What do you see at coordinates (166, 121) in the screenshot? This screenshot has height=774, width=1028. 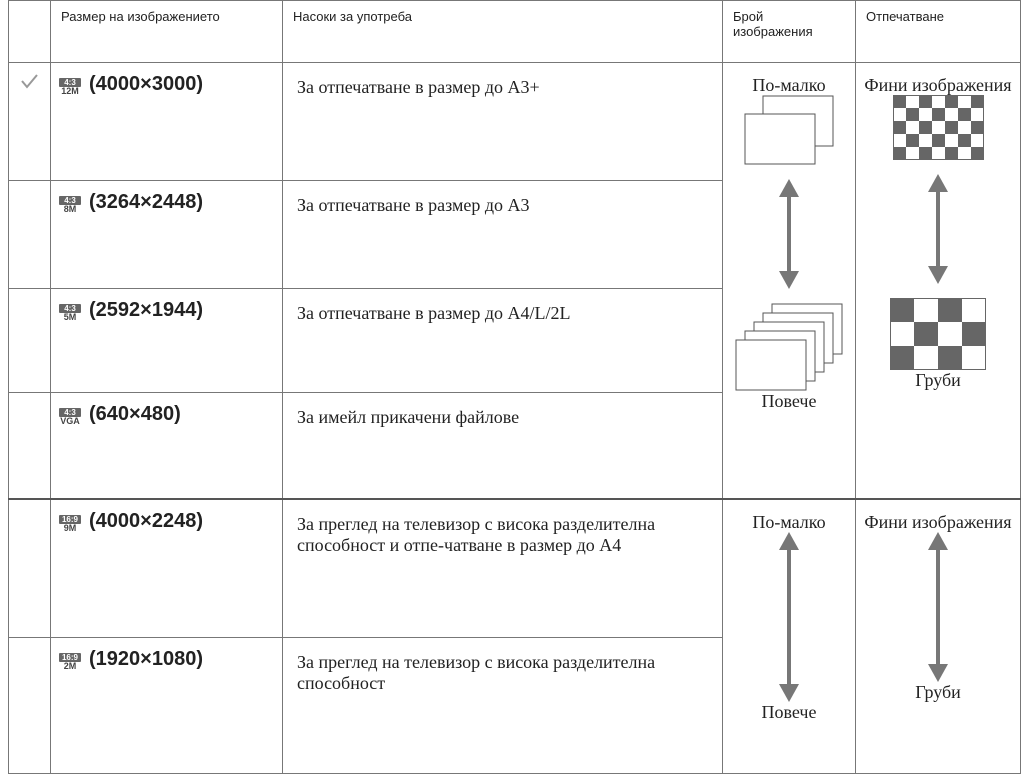 I see `size-cell: 4:3 12M (4000×3000)` at bounding box center [166, 121].